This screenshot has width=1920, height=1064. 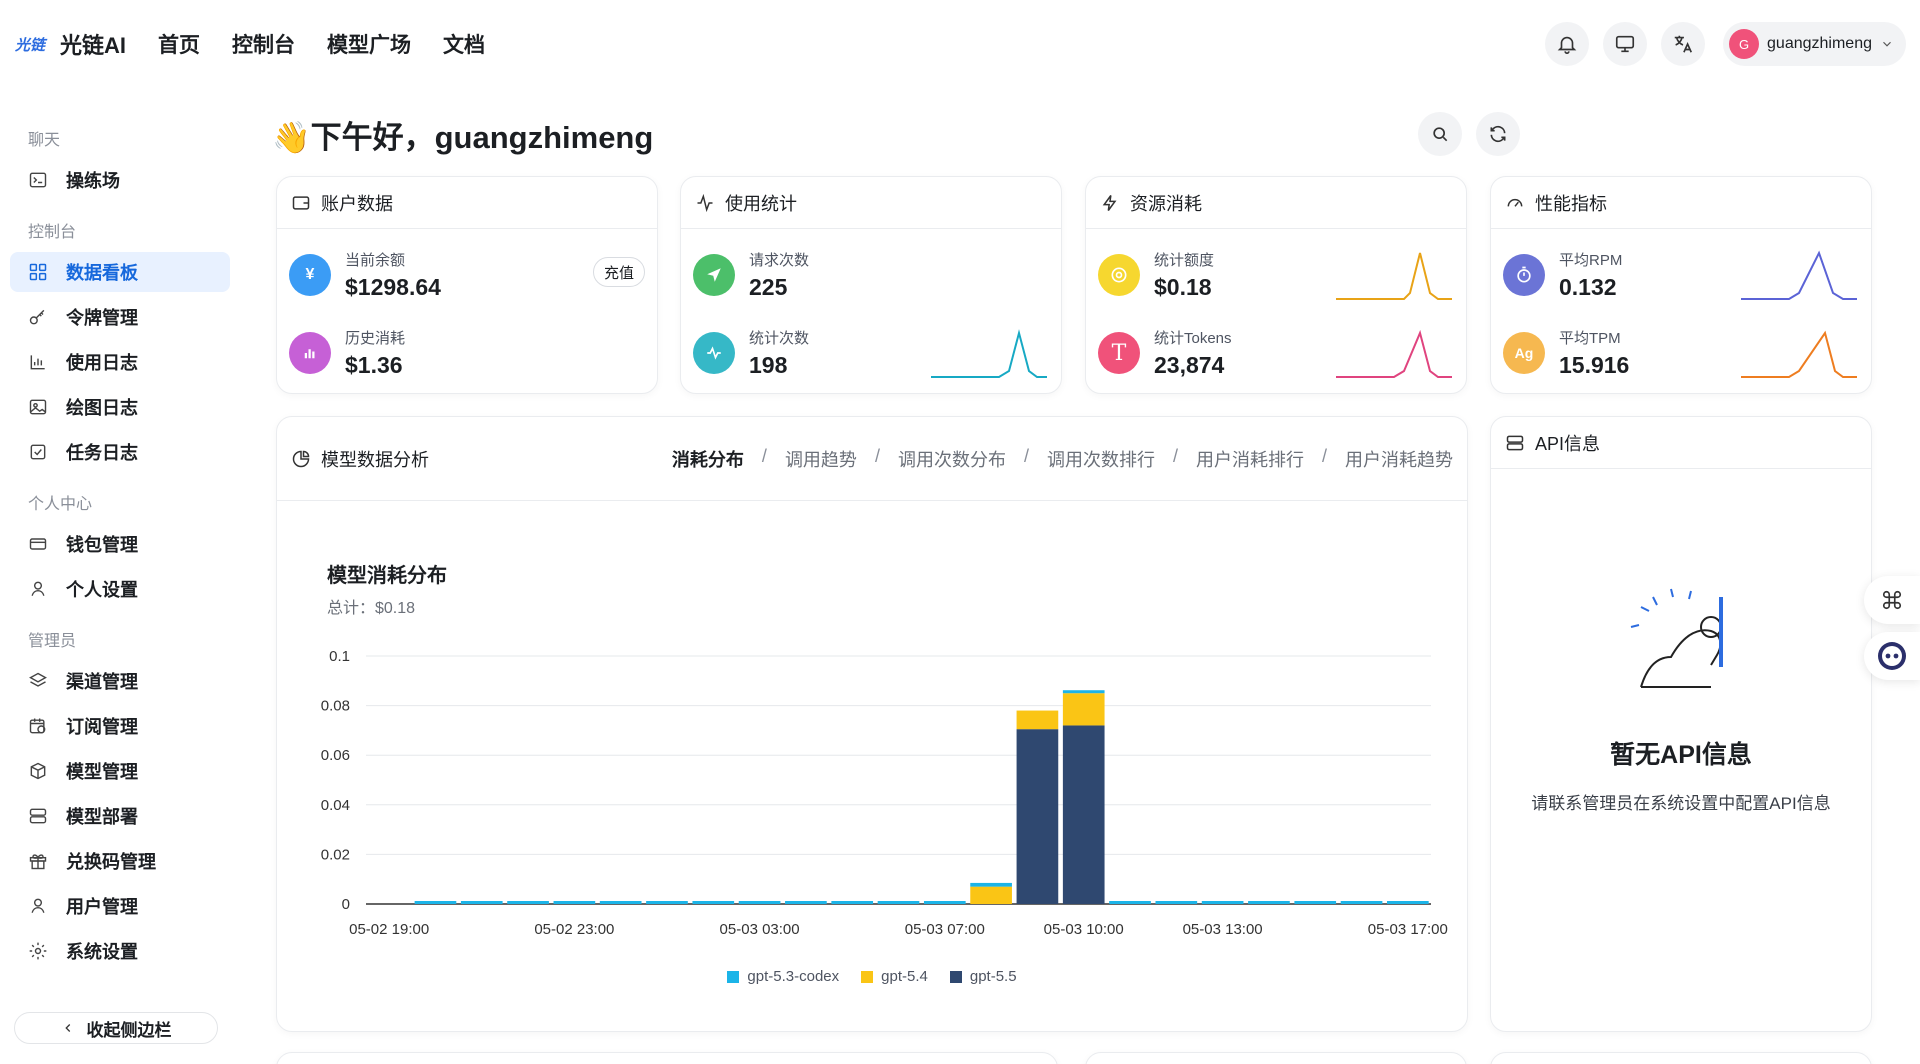 I want to click on collapse-sidebar-button: 收起侧边栏, so click(x=116, y=1028).